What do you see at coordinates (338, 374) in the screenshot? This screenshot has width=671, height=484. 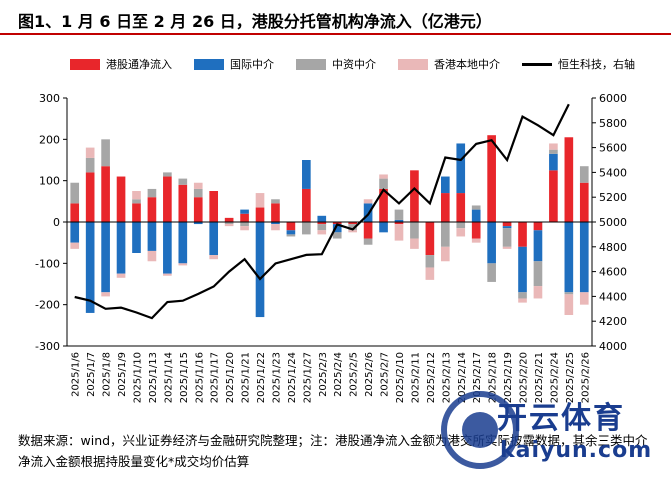 I see `x-tick-label: 2025/2/4` at bounding box center [338, 374].